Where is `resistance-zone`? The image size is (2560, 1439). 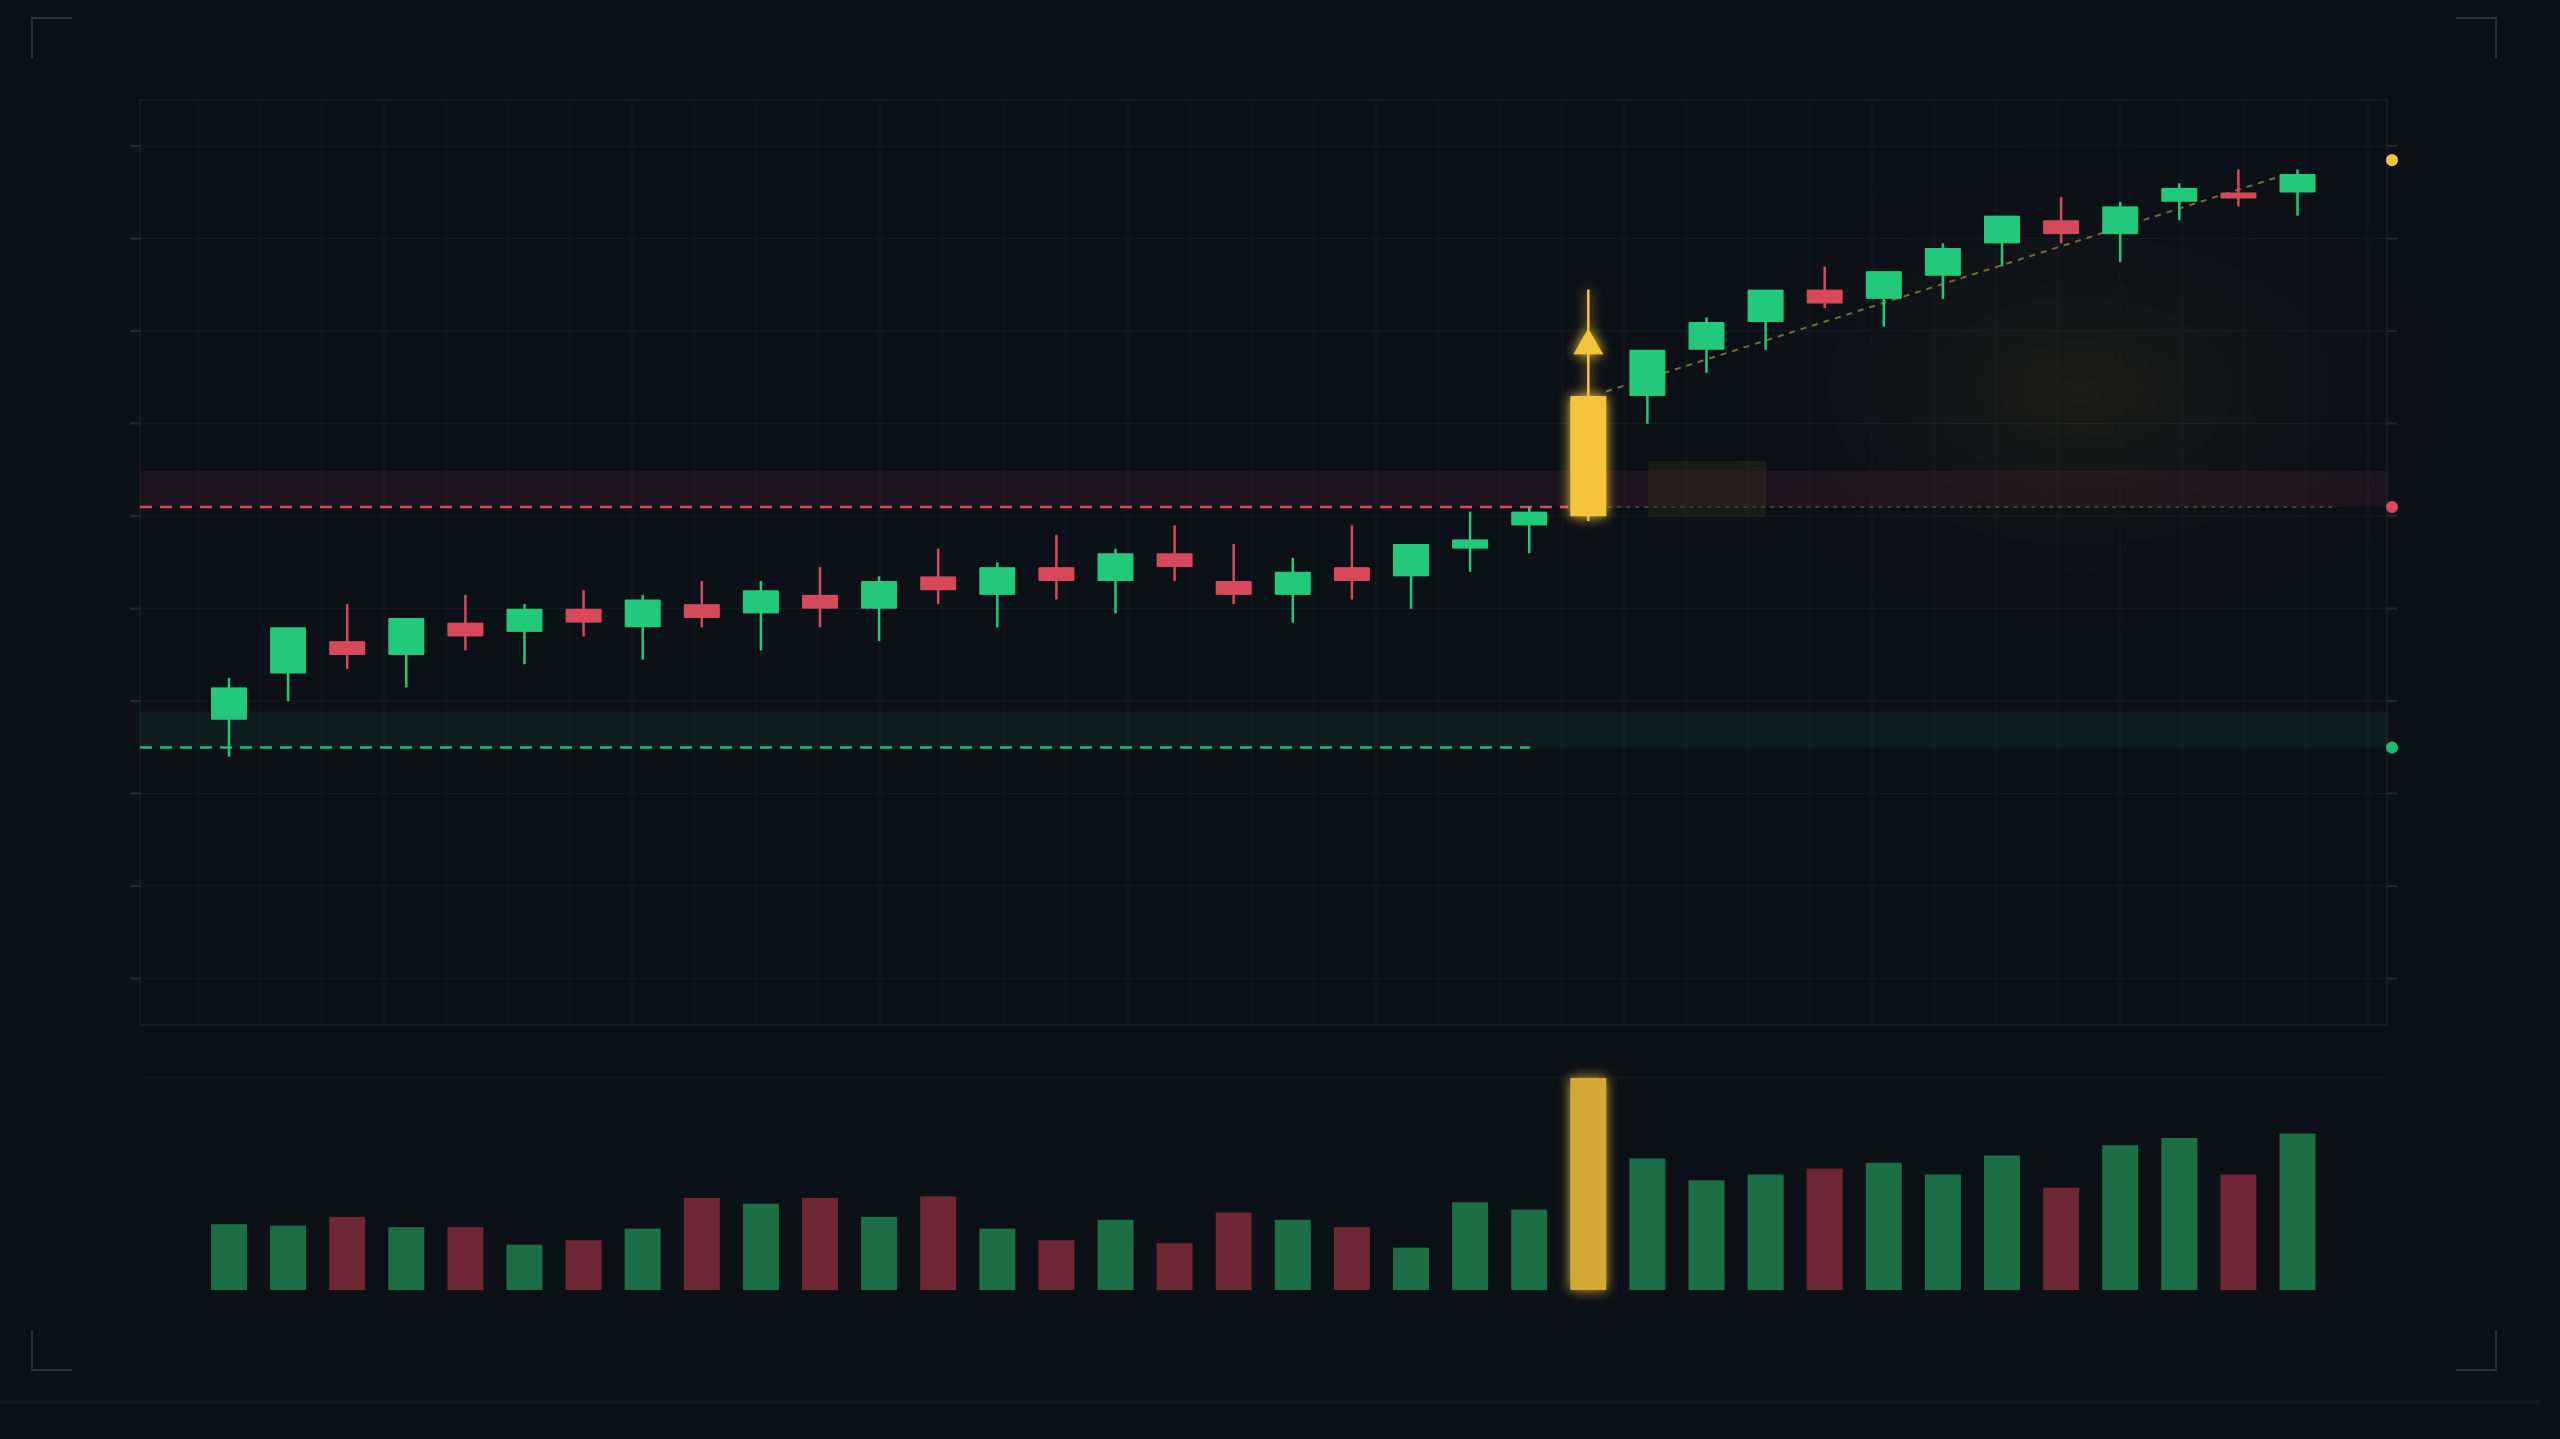
resistance-zone is located at coordinates (1263, 489).